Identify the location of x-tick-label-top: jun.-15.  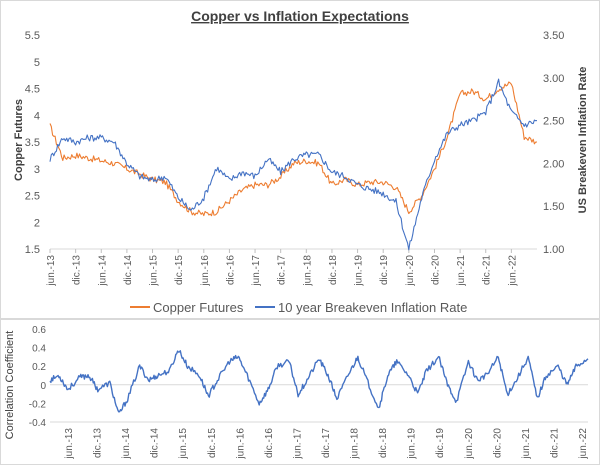
(154, 271).